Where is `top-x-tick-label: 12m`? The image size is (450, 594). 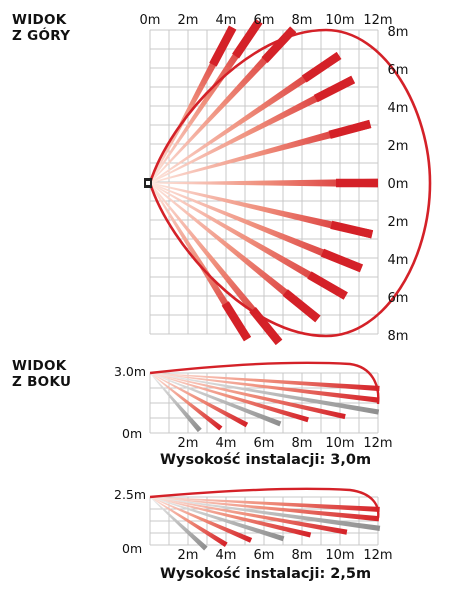 top-x-tick-label: 12m is located at coordinates (377, 20).